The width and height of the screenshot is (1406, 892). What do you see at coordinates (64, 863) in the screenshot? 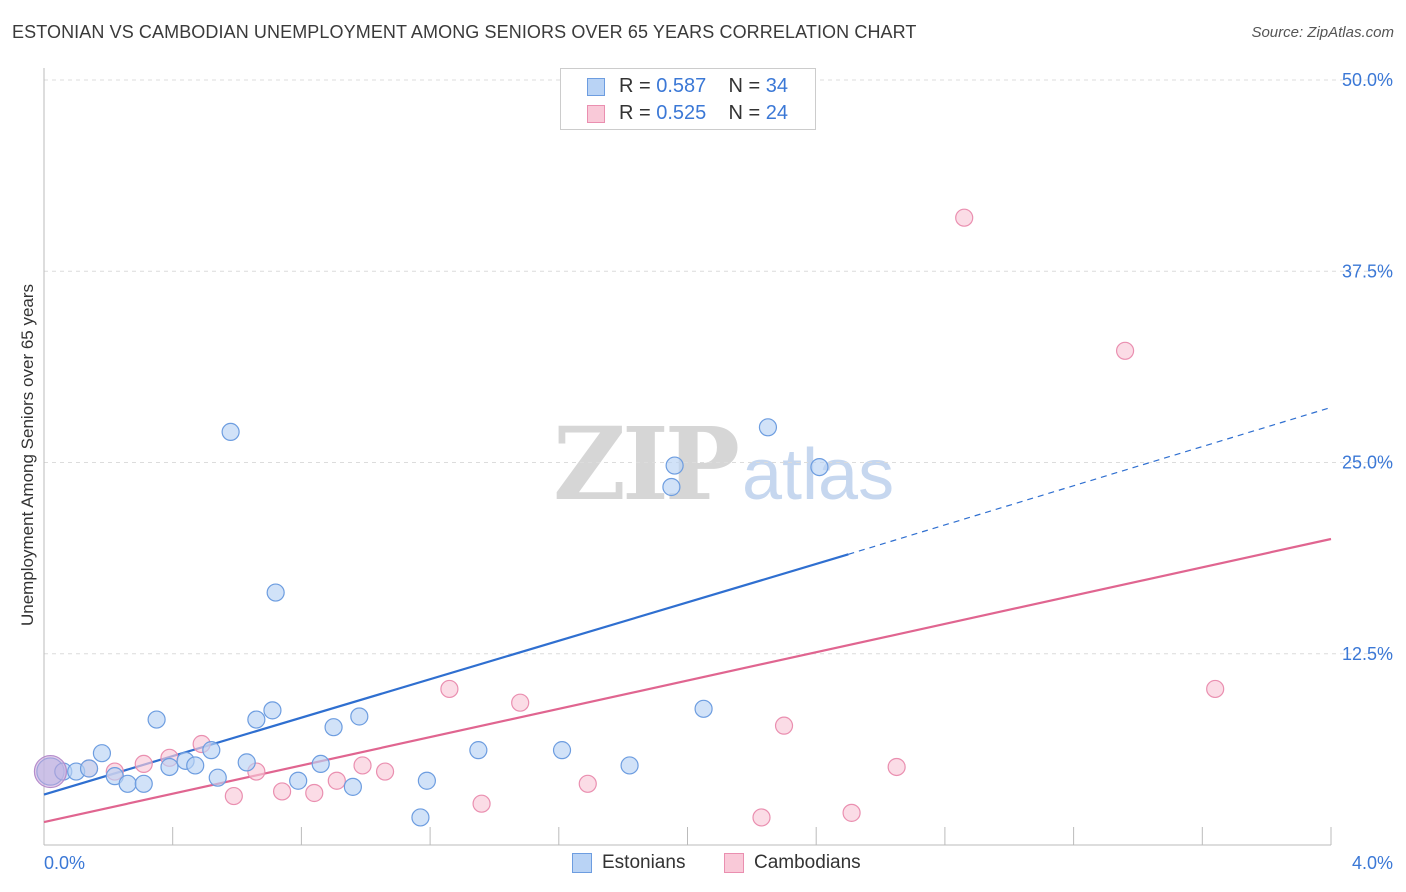
I see `x-tick-label: 0.0%` at bounding box center [64, 863].